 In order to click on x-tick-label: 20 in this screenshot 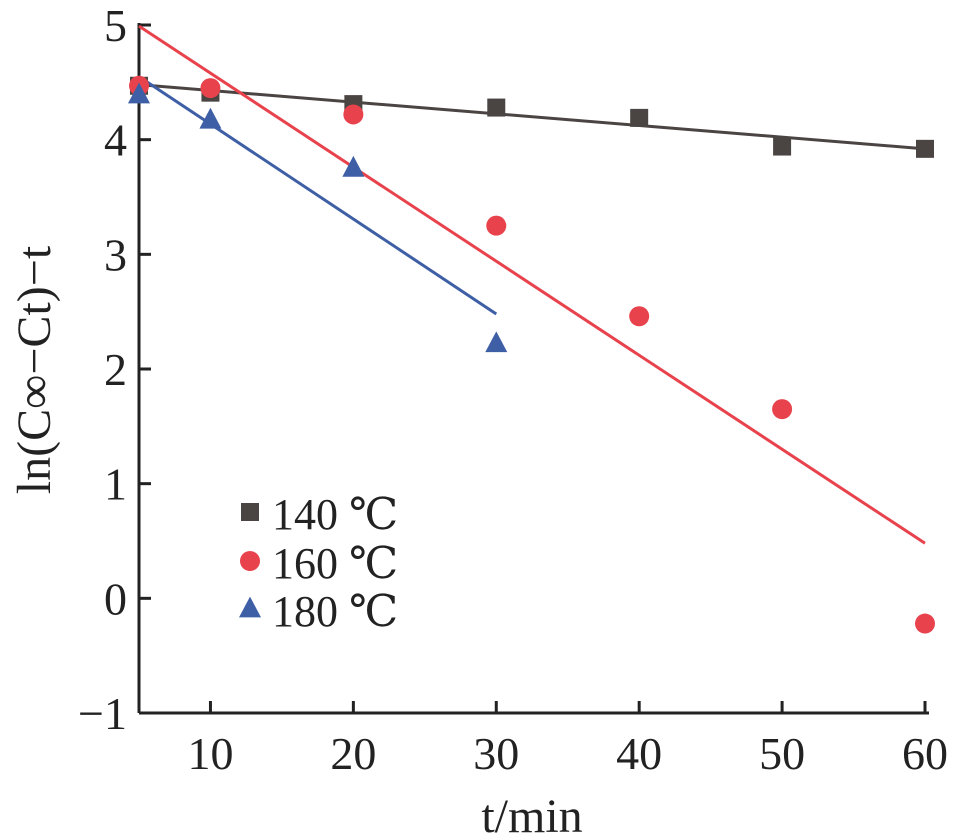, I will do `click(353, 753)`.